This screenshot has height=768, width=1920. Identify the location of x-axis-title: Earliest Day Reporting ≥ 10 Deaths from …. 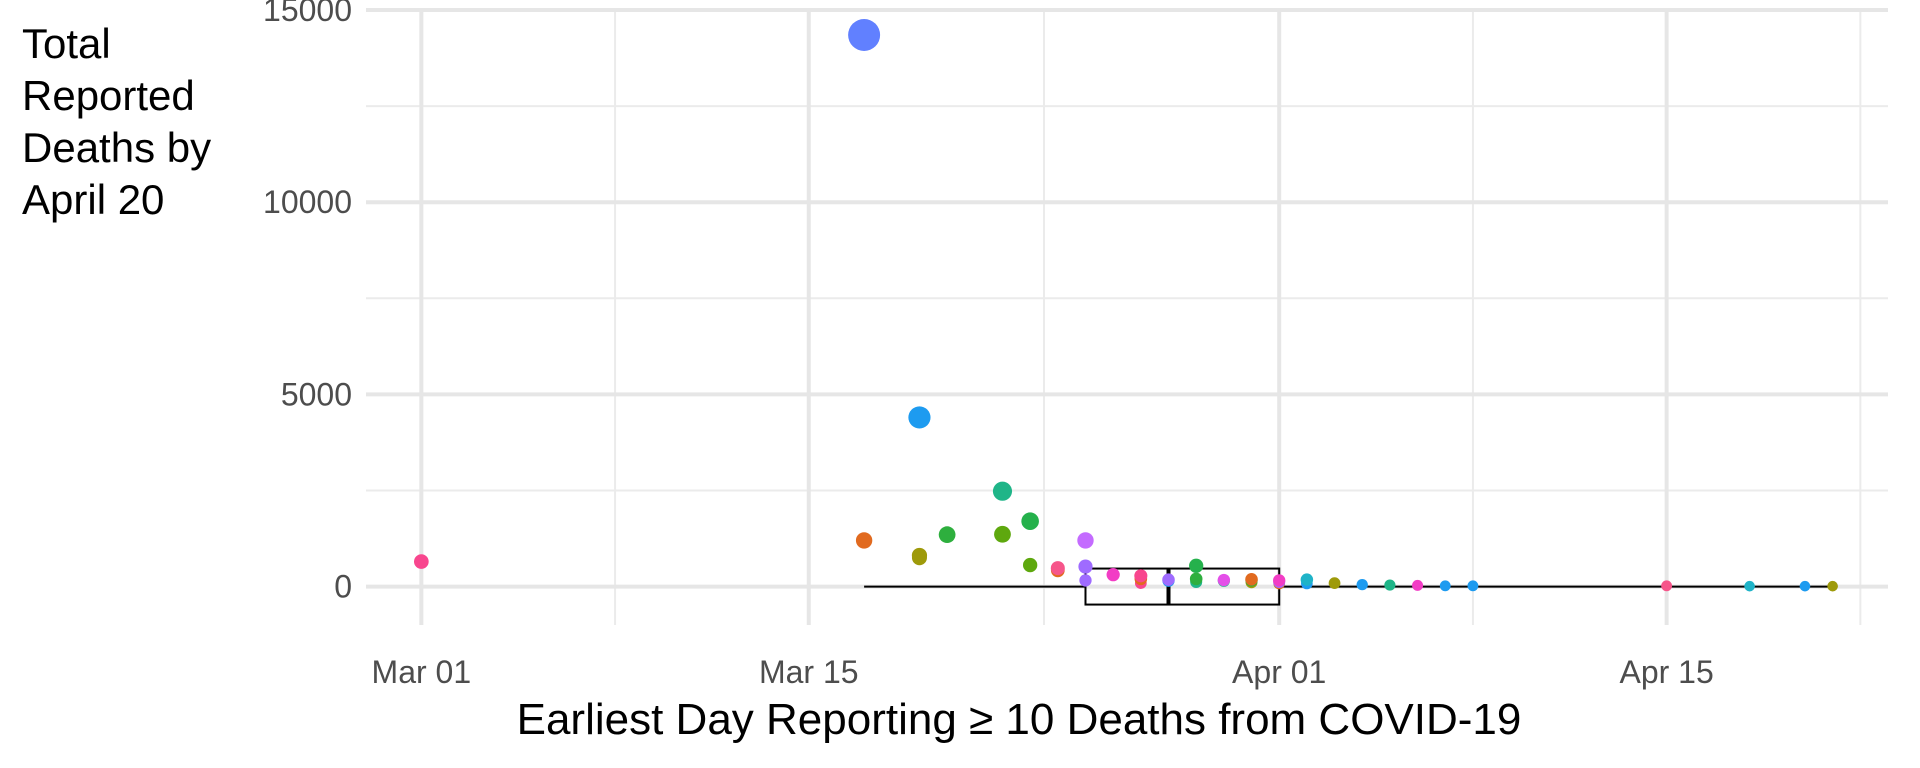
(1019, 719).